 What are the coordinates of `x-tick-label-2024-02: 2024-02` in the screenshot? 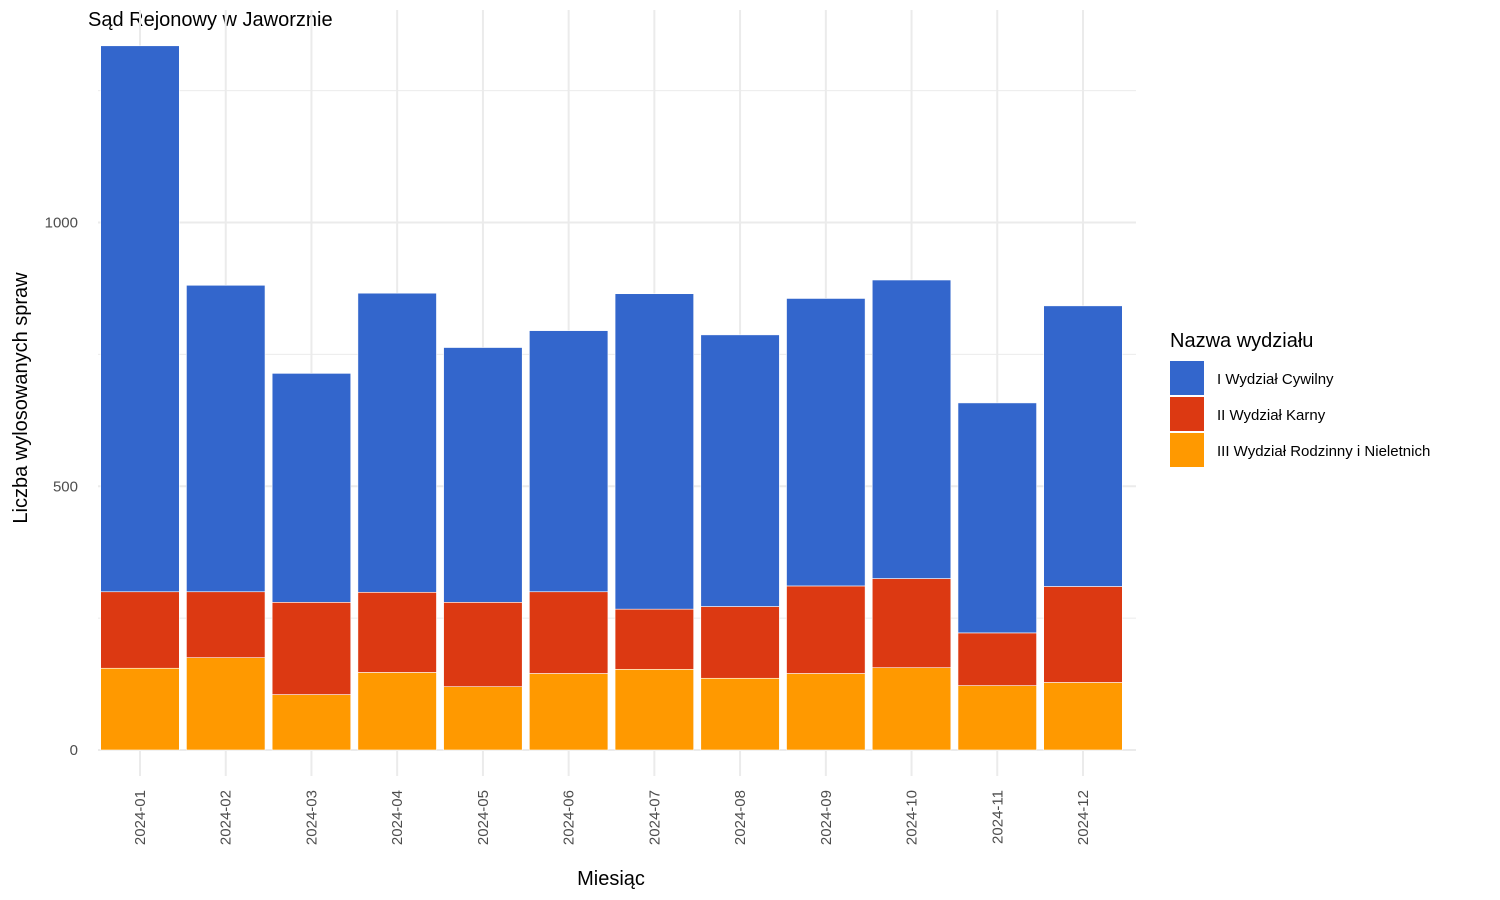 It's located at (226, 817).